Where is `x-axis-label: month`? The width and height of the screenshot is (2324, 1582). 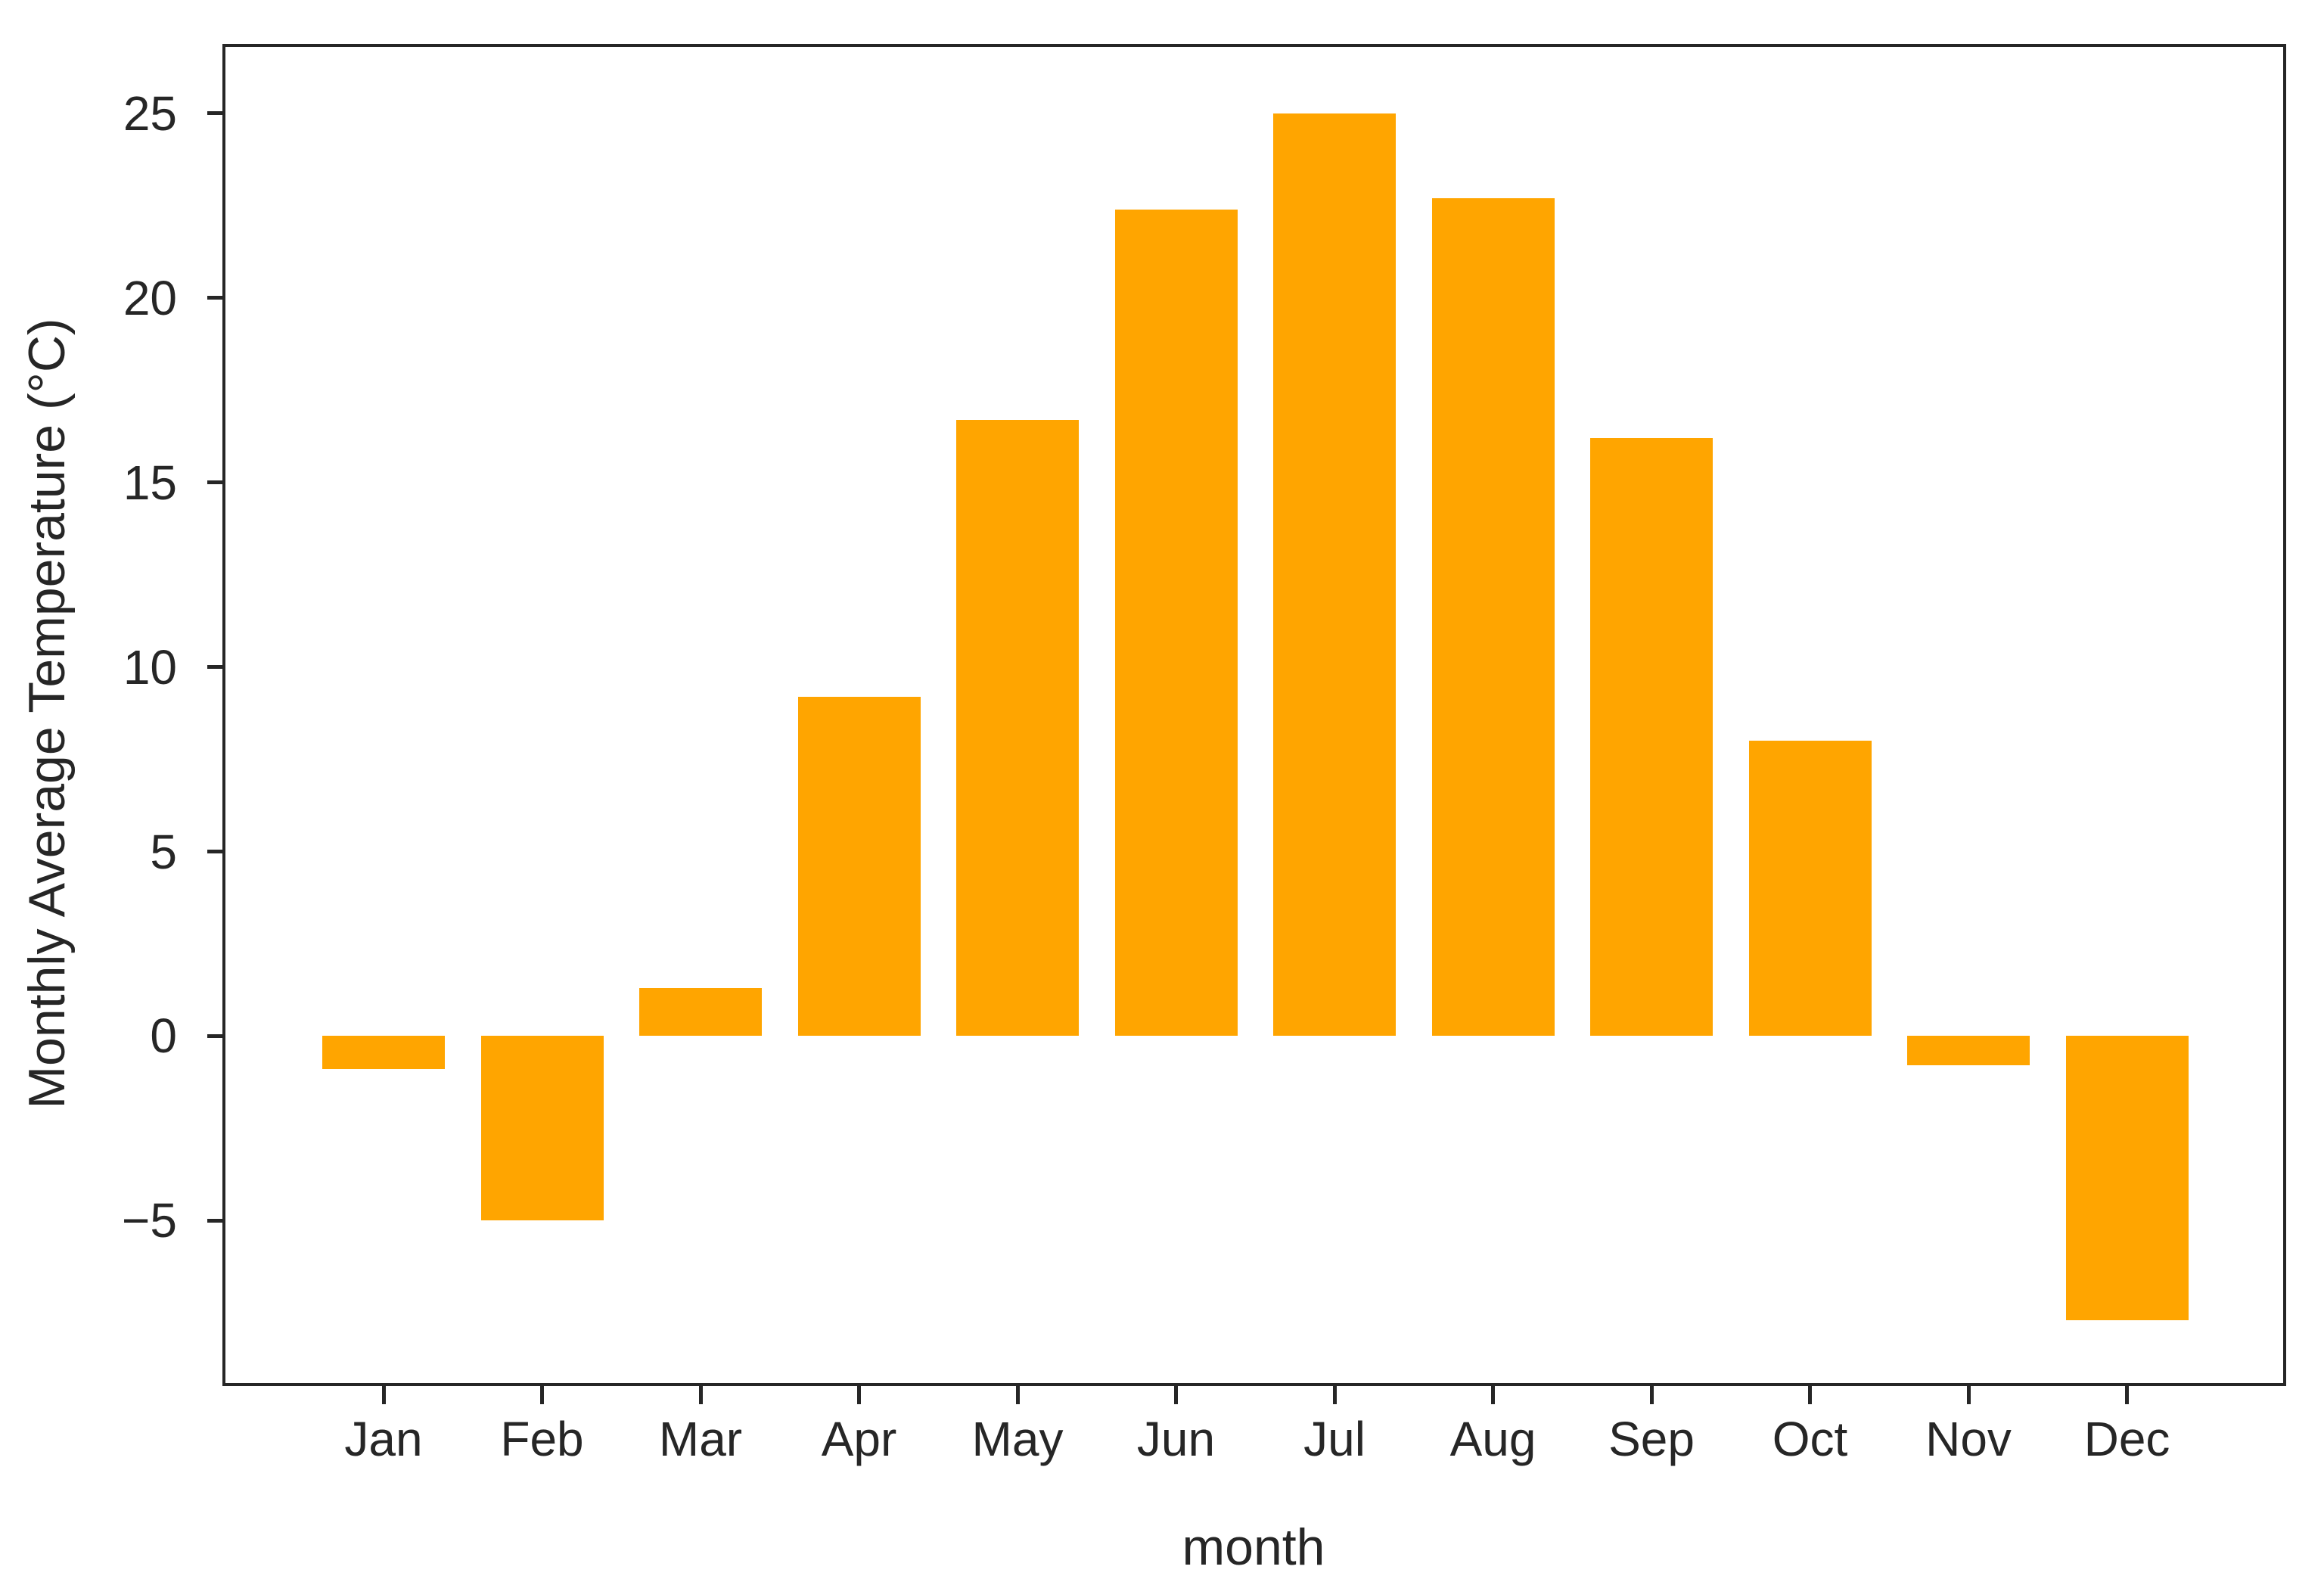
x-axis-label: month is located at coordinates (1253, 1547).